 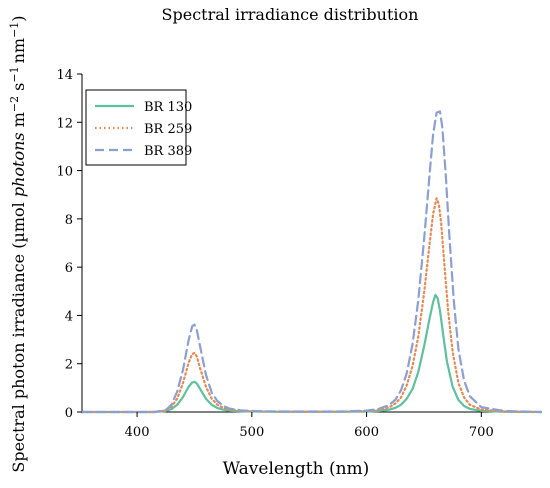 I want to click on y-label-part-8: −1, so click(x=14, y=30).